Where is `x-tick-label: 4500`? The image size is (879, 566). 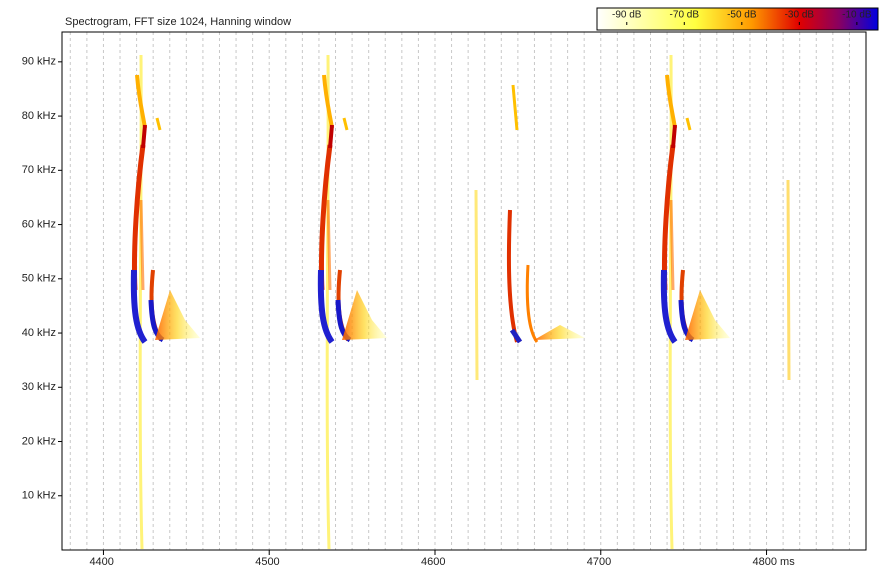
x-tick-label: 4500 is located at coordinates (267, 561).